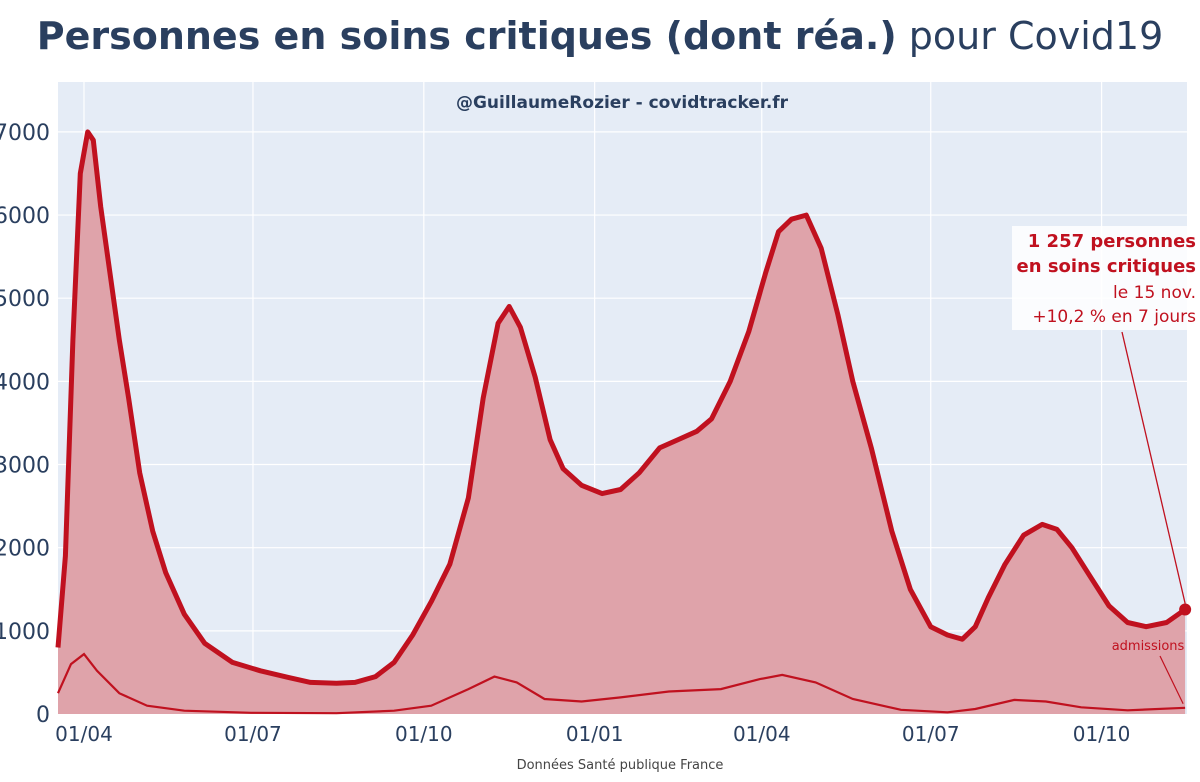 The width and height of the screenshot is (1200, 782). I want to click on x-axis-ticks: 01/04 01/07 01/10 01/01 01/04 01/07 01/10, so click(592, 734).